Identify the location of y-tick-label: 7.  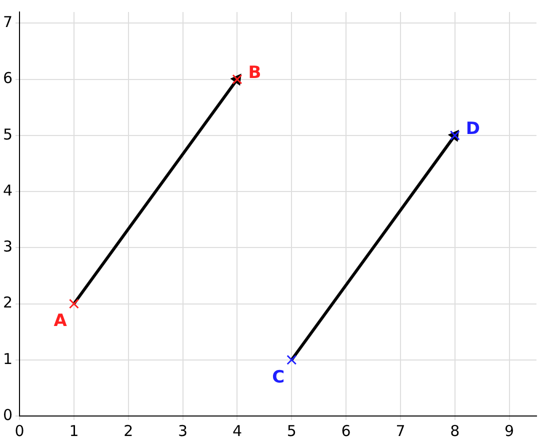
(7, 22).